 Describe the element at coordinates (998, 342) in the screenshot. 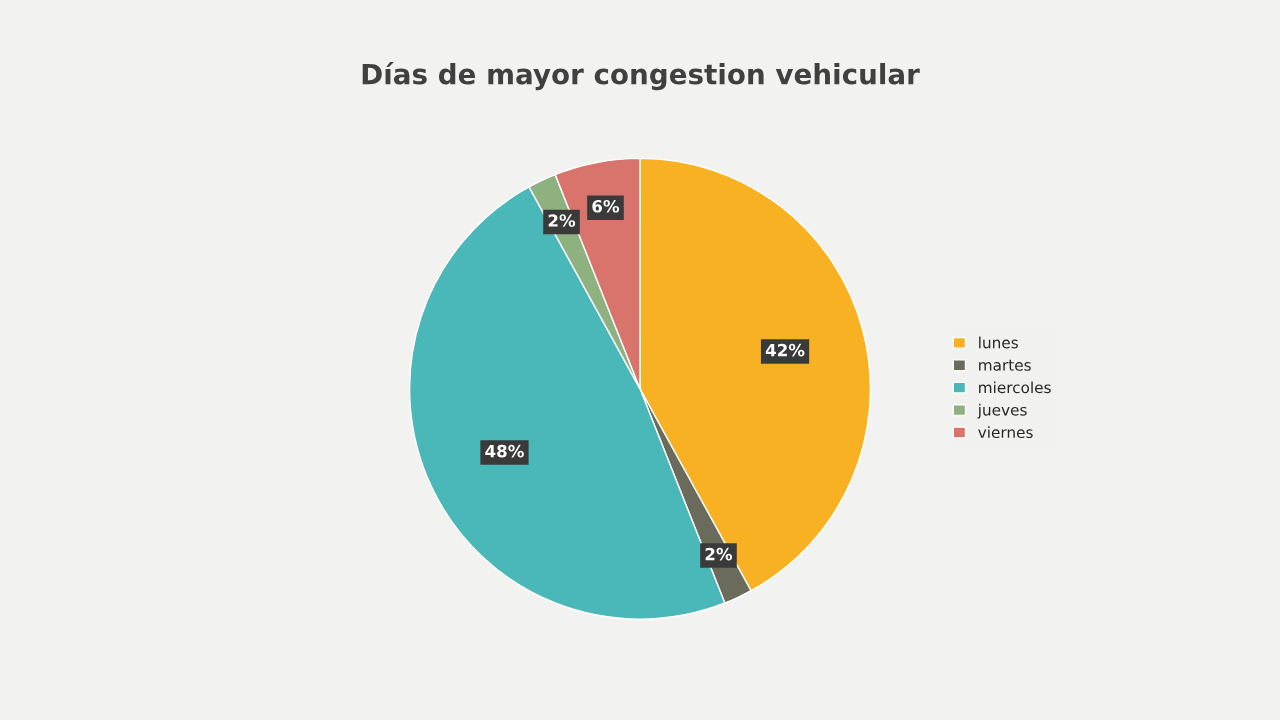

I see `legend-label: lunes` at that location.